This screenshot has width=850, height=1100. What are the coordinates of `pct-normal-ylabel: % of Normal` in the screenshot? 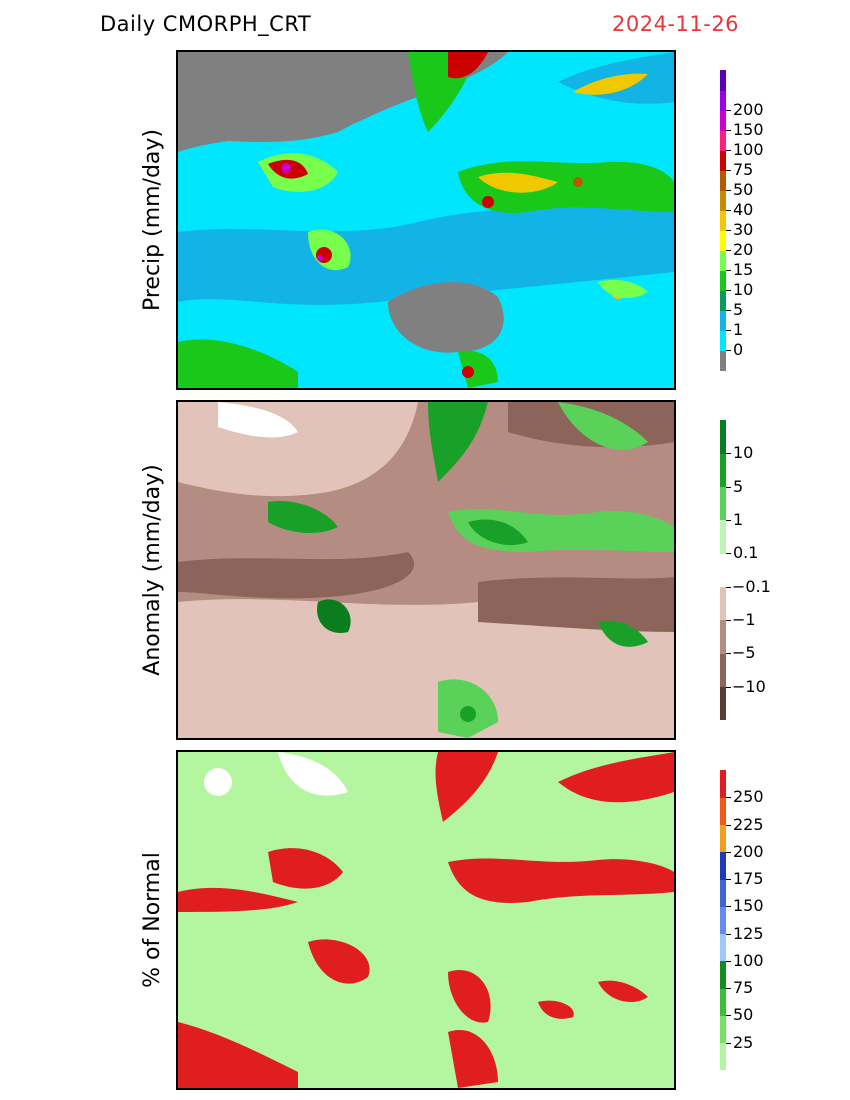 It's located at (152, 920).